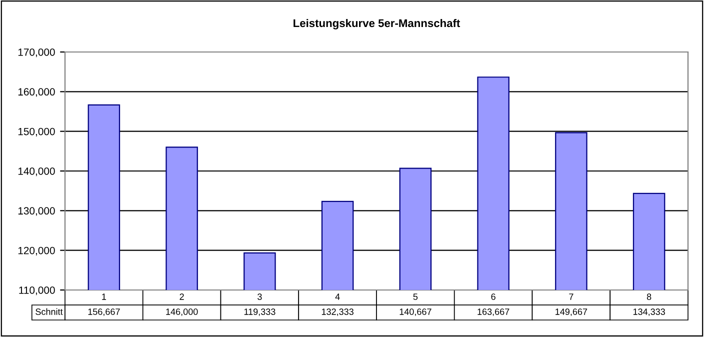 The width and height of the screenshot is (704, 337). I want to click on y-tick-label: 120,000, so click(36, 251).